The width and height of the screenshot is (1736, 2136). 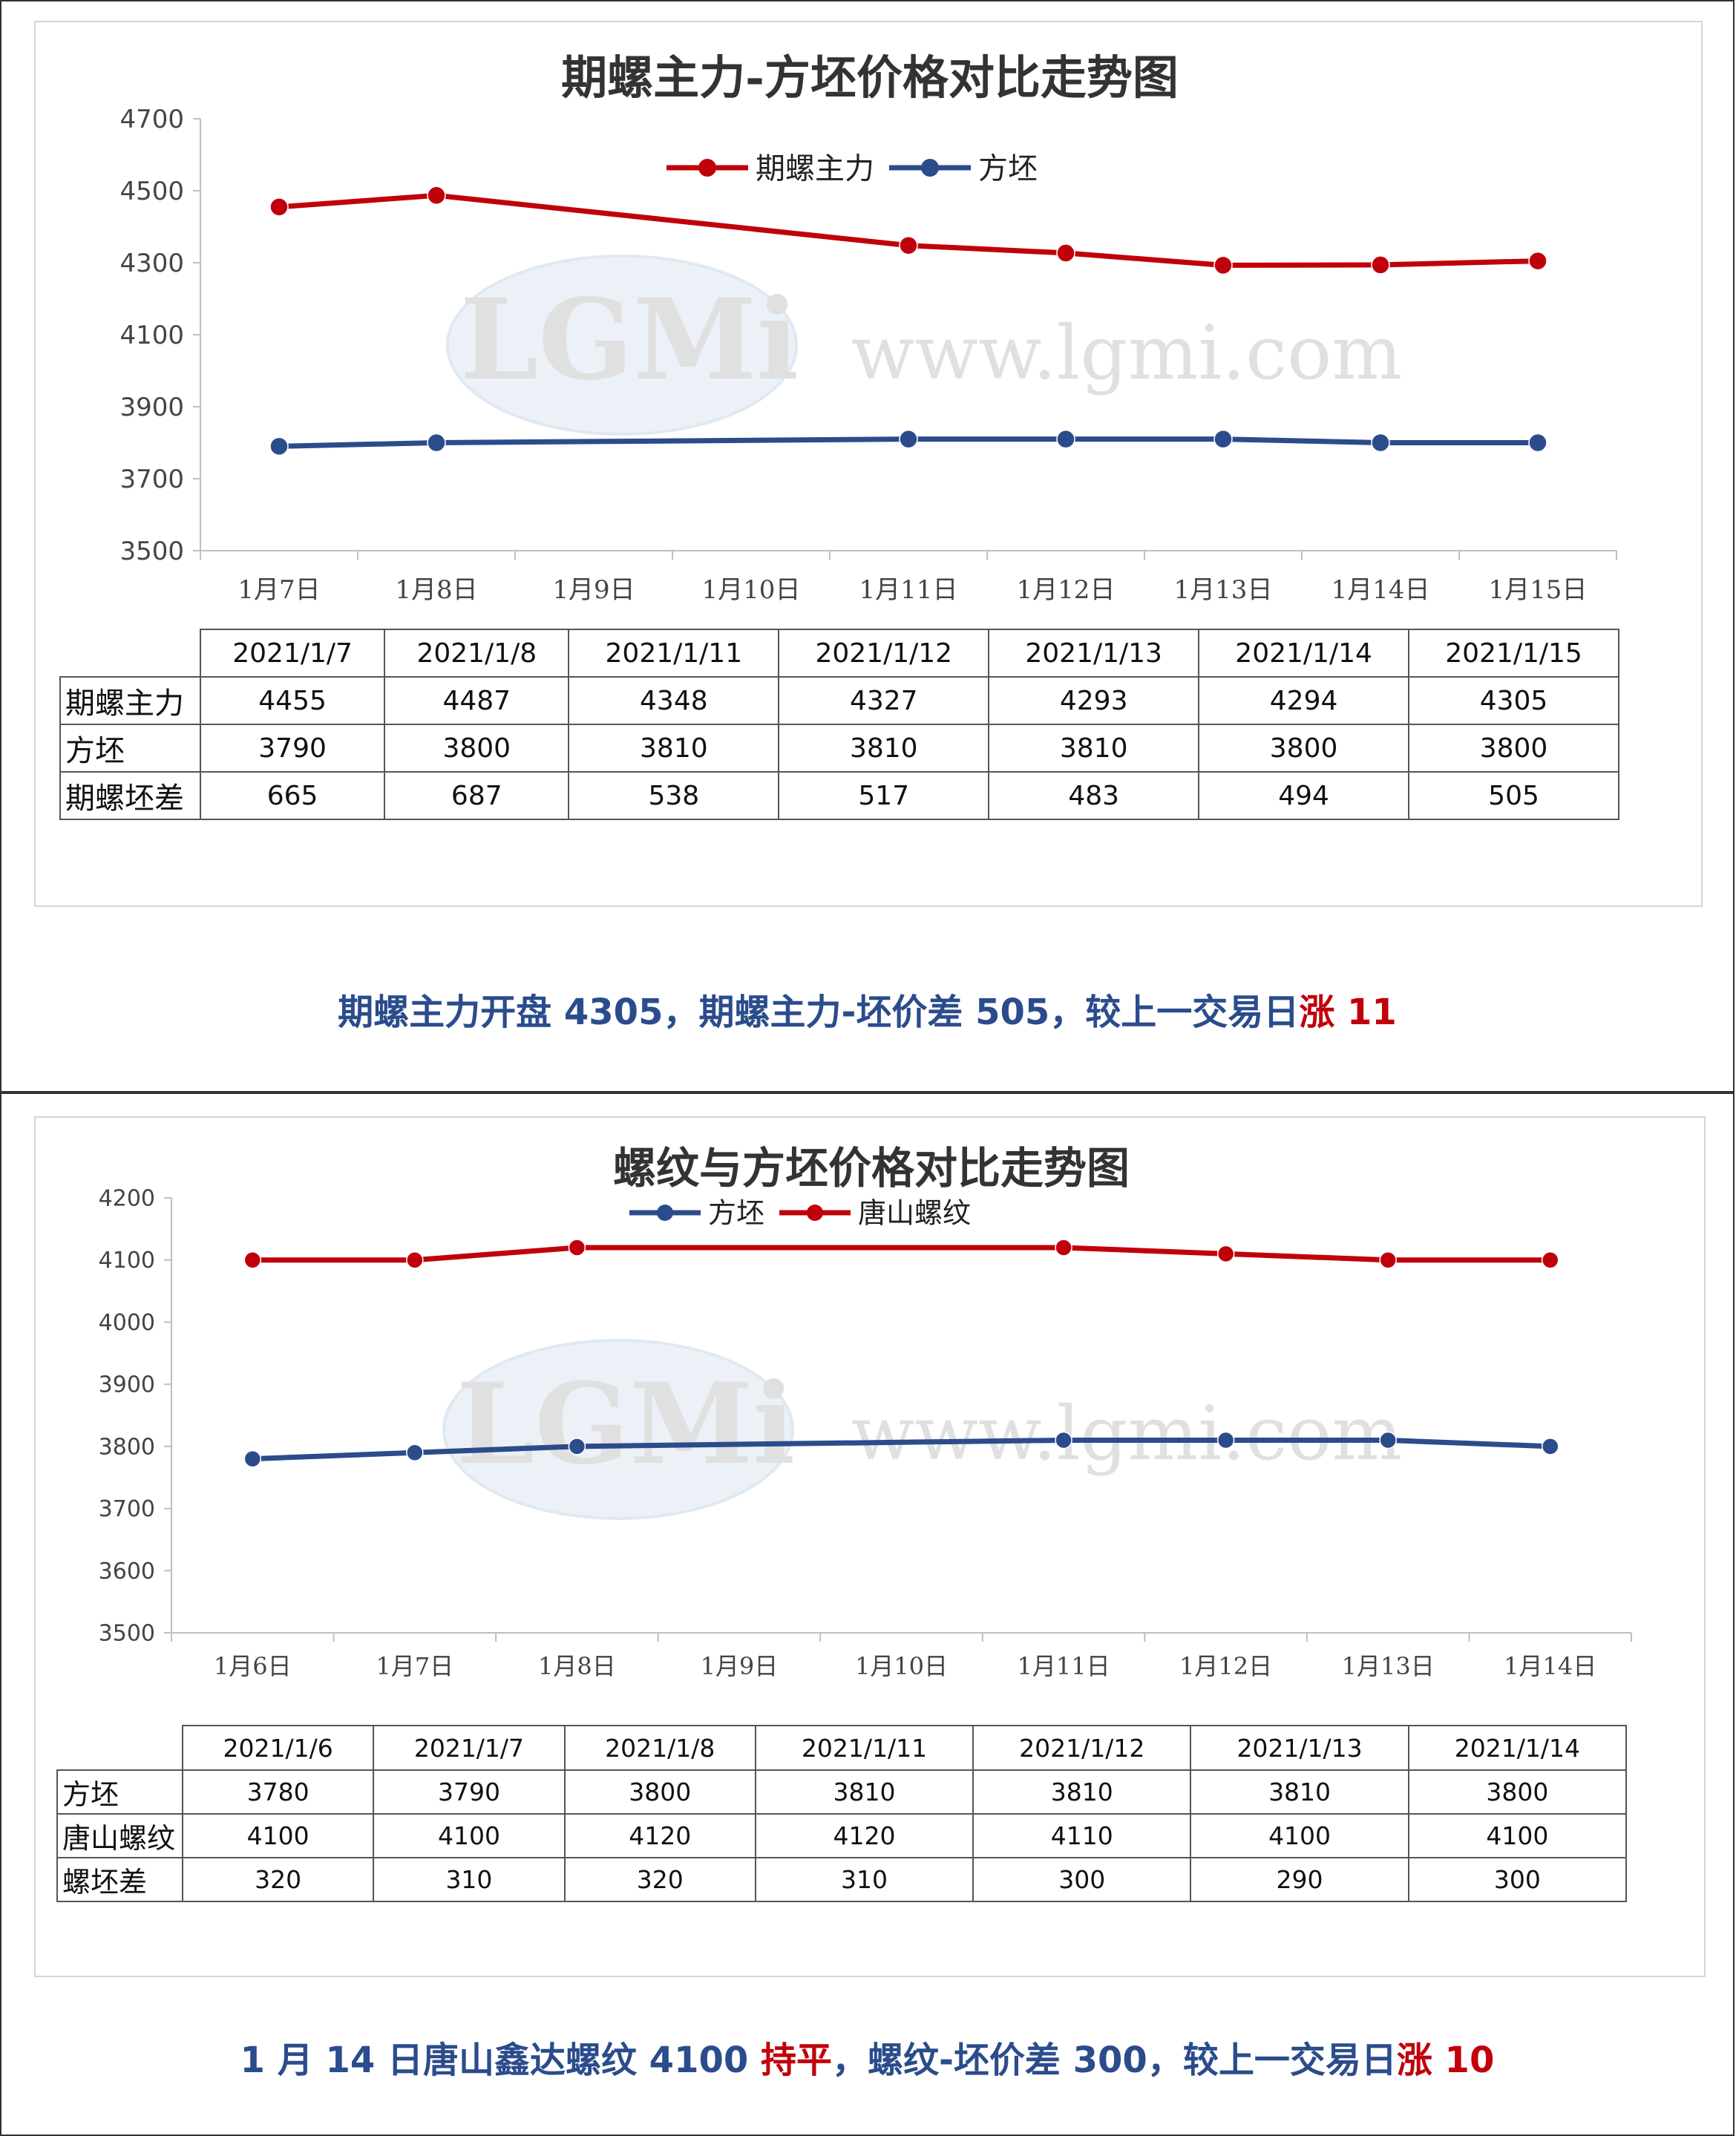 I want to click on table-row: 期螺主力 4455 4487 4348 4327 4293 4294 4305, so click(x=839, y=700).